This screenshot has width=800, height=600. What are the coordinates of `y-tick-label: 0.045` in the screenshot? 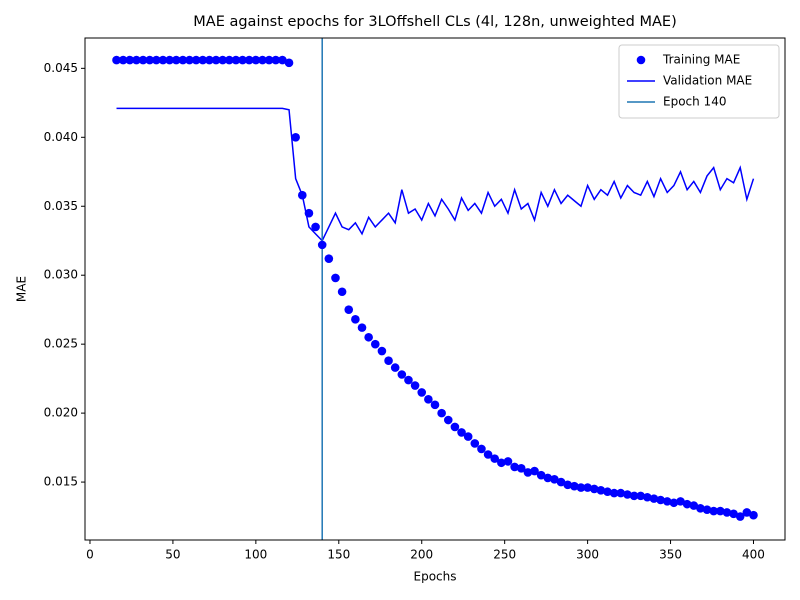 It's located at (61, 68).